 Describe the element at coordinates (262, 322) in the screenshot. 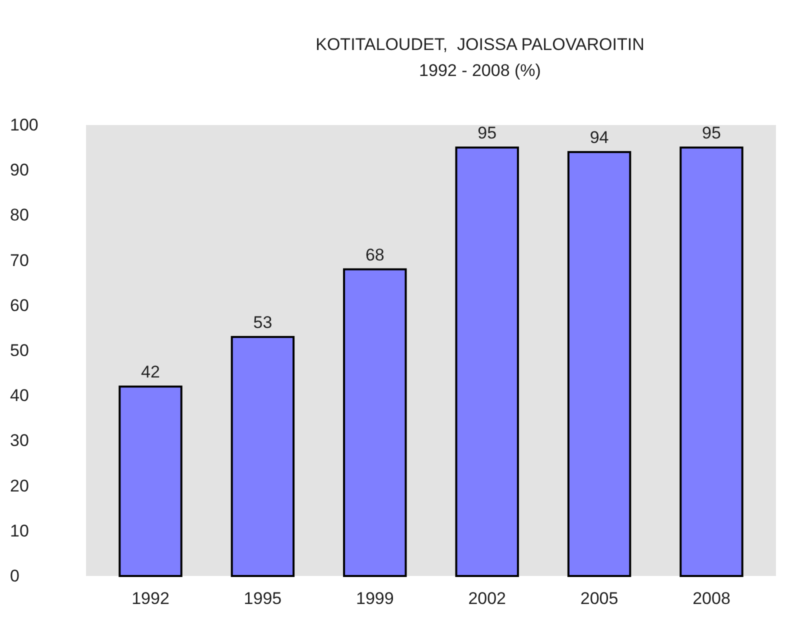

I see `data-label: 53` at that location.